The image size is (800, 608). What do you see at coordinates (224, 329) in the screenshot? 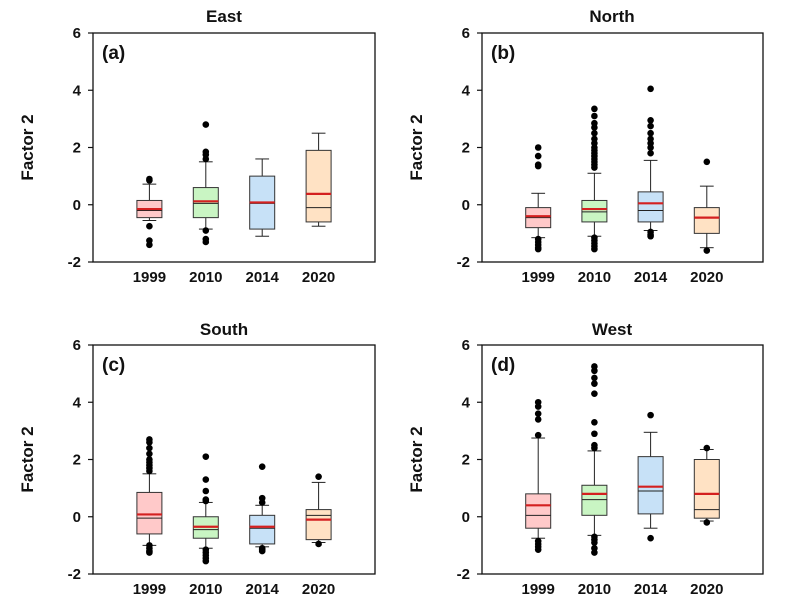
I see `panel-title: South` at bounding box center [224, 329].